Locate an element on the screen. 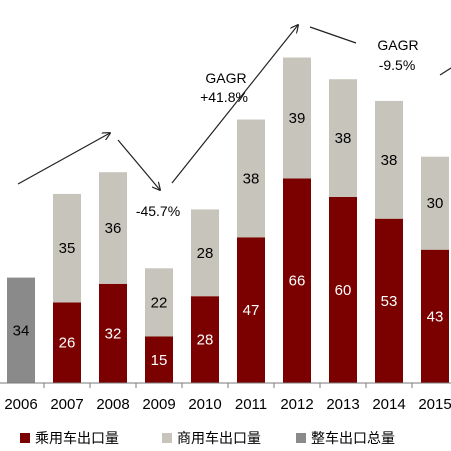 The width and height of the screenshot is (451, 451). data-label-2009-series-0: 15 is located at coordinates (159, 360).